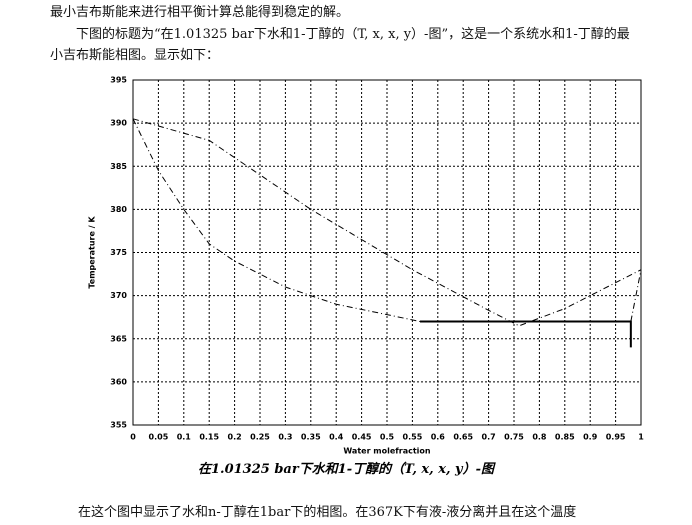  I want to click on x-tick-label: 0.3, so click(285, 437).